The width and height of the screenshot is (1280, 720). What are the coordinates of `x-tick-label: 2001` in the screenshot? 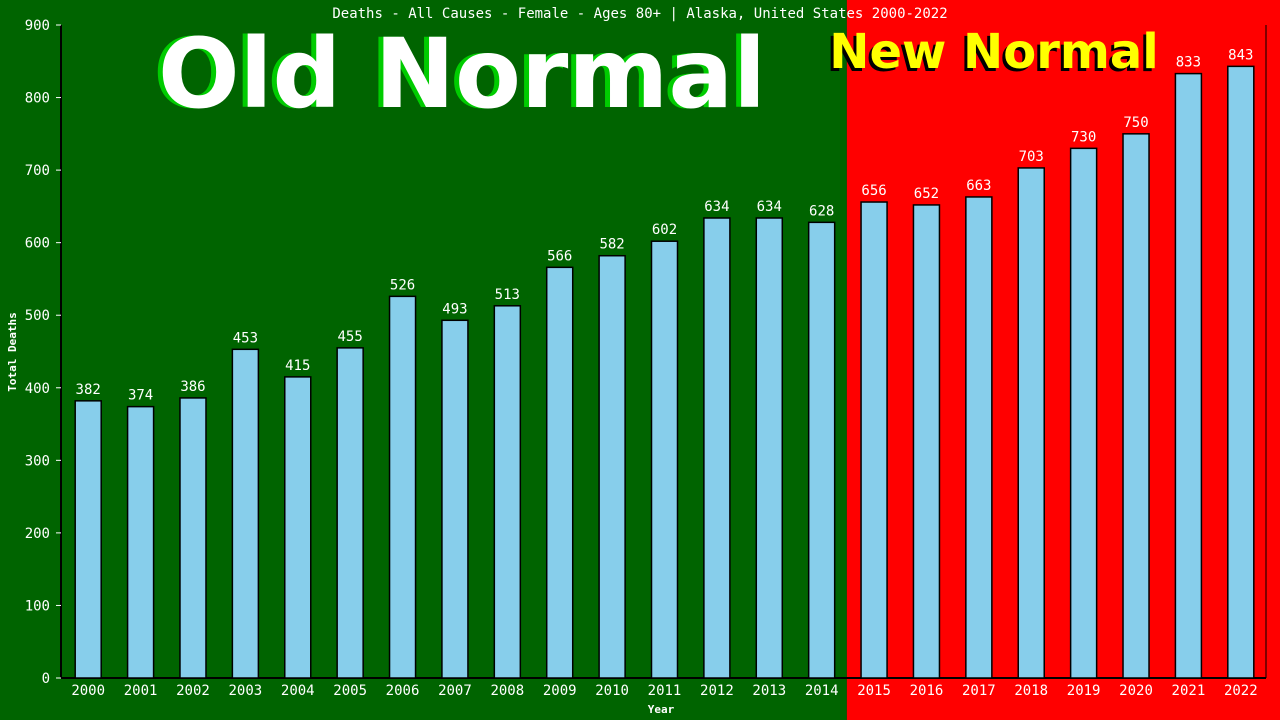 It's located at (141, 691).